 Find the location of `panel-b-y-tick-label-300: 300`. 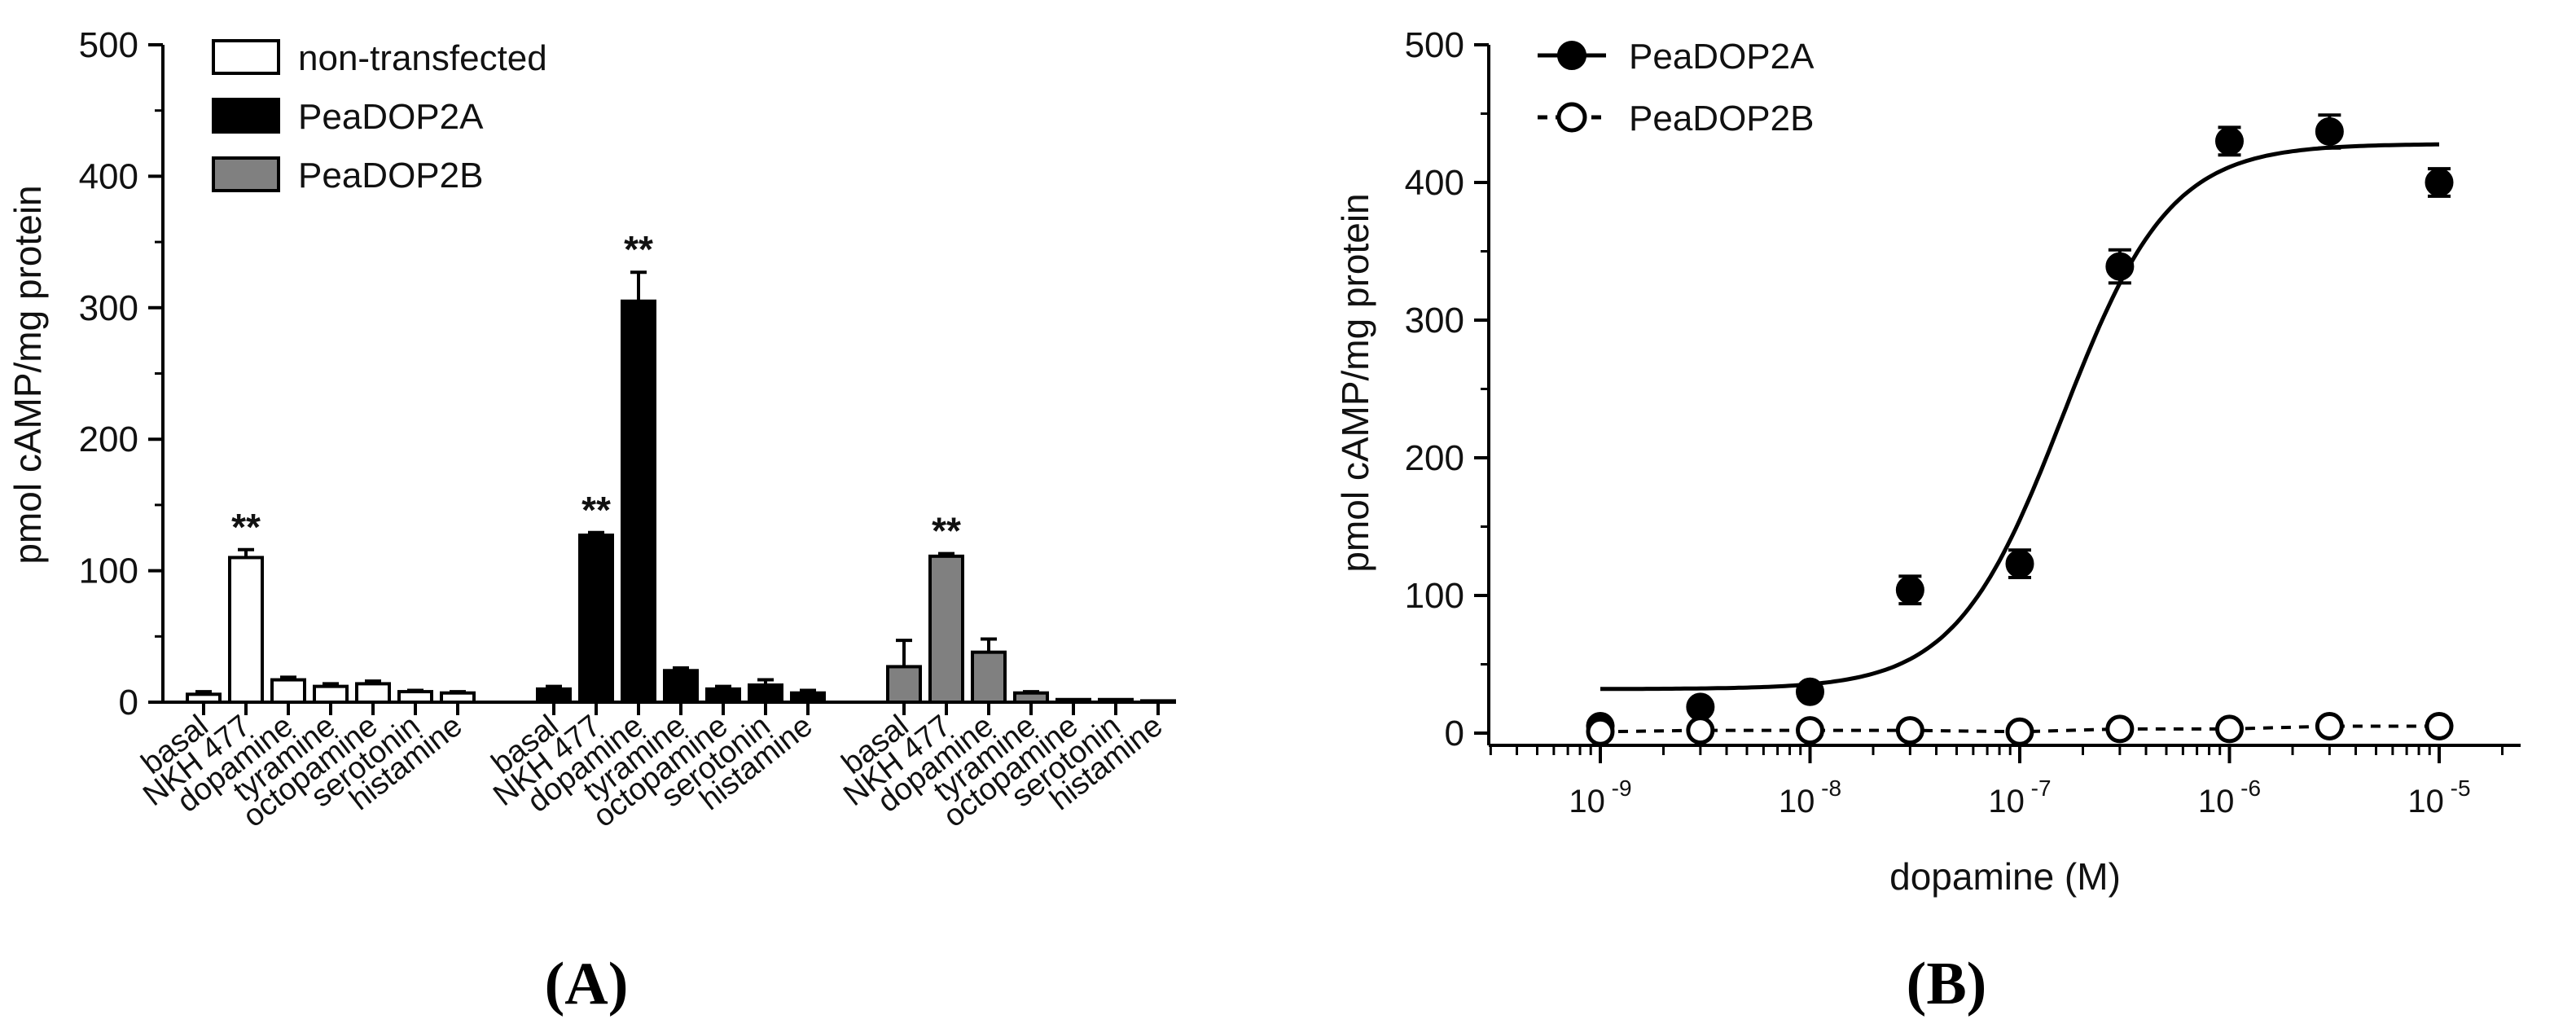

panel-b-y-tick-label-300: 300 is located at coordinates (1434, 321).